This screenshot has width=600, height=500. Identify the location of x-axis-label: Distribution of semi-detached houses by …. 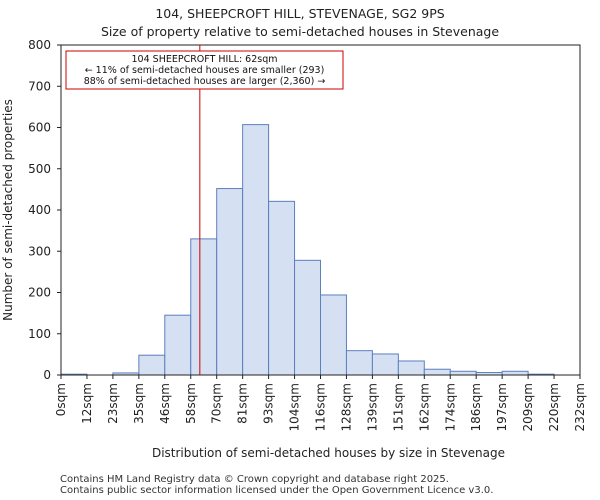
(328, 453).